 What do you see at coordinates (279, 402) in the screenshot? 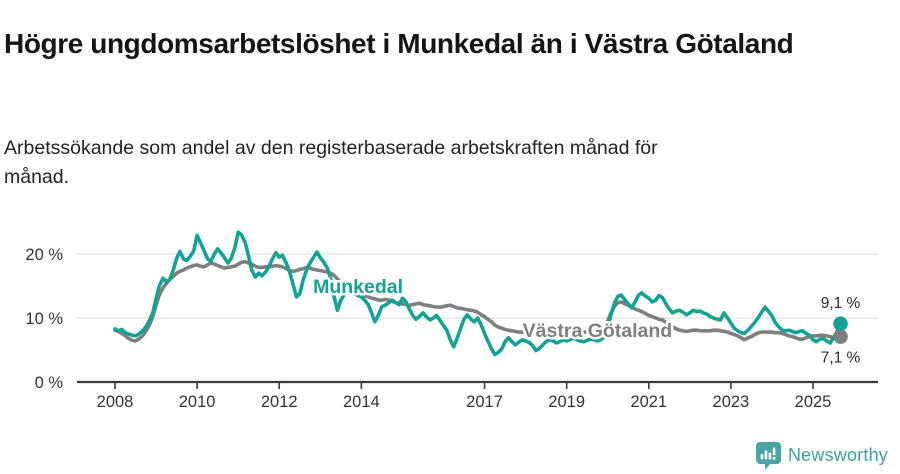
I see `x-axis-tick-label: 2012` at bounding box center [279, 402].